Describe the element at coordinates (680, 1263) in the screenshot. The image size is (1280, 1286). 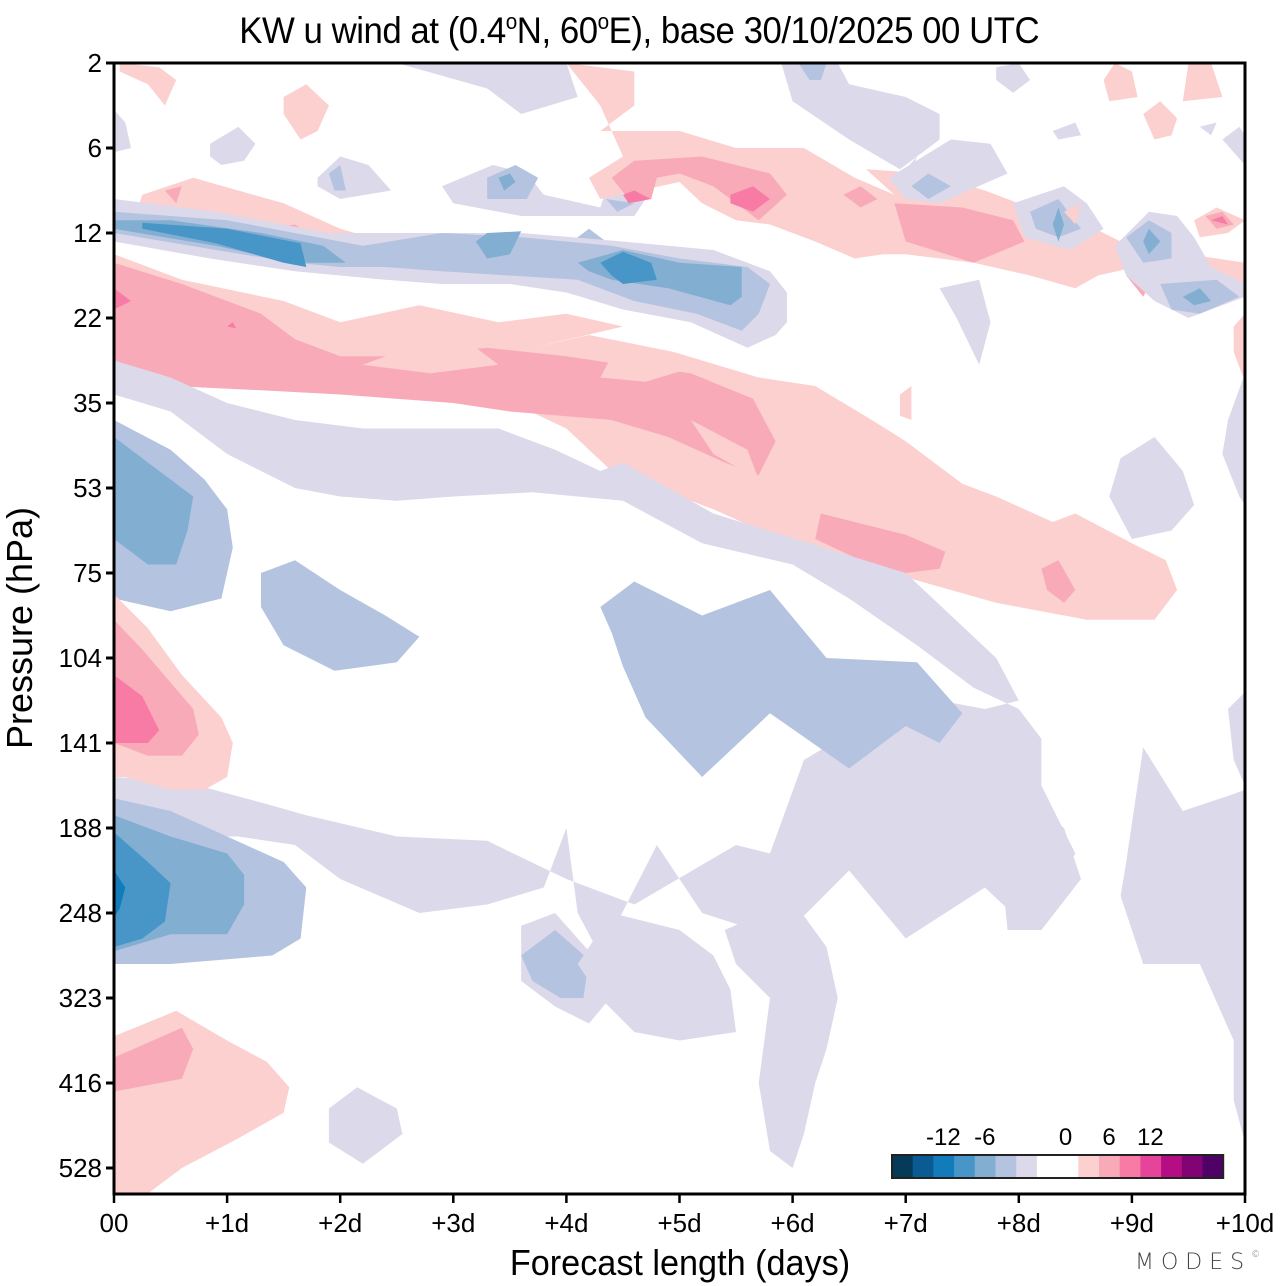
I see `x-axis-title: Forecast length (days)` at that location.